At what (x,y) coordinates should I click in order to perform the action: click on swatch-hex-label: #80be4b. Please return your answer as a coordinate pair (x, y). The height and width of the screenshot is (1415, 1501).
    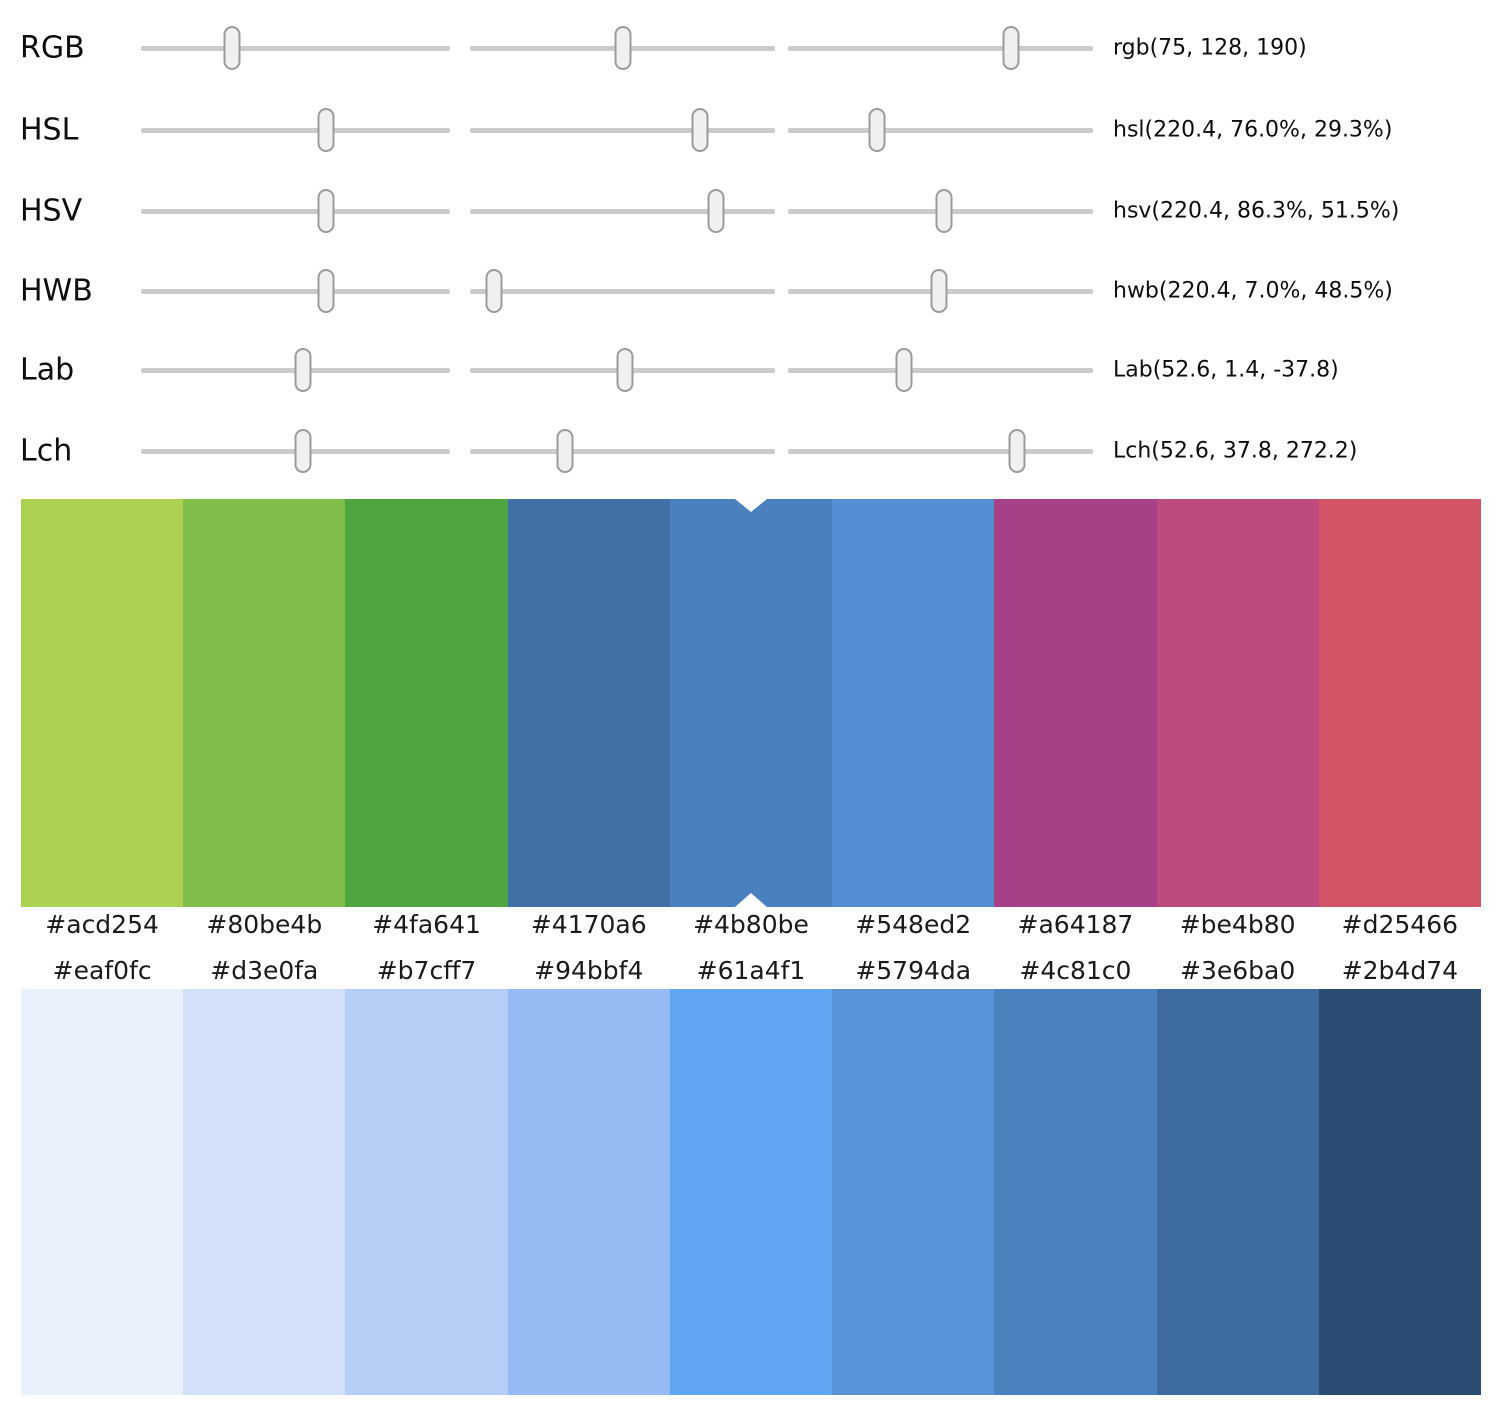
    Looking at the image, I should click on (264, 924).